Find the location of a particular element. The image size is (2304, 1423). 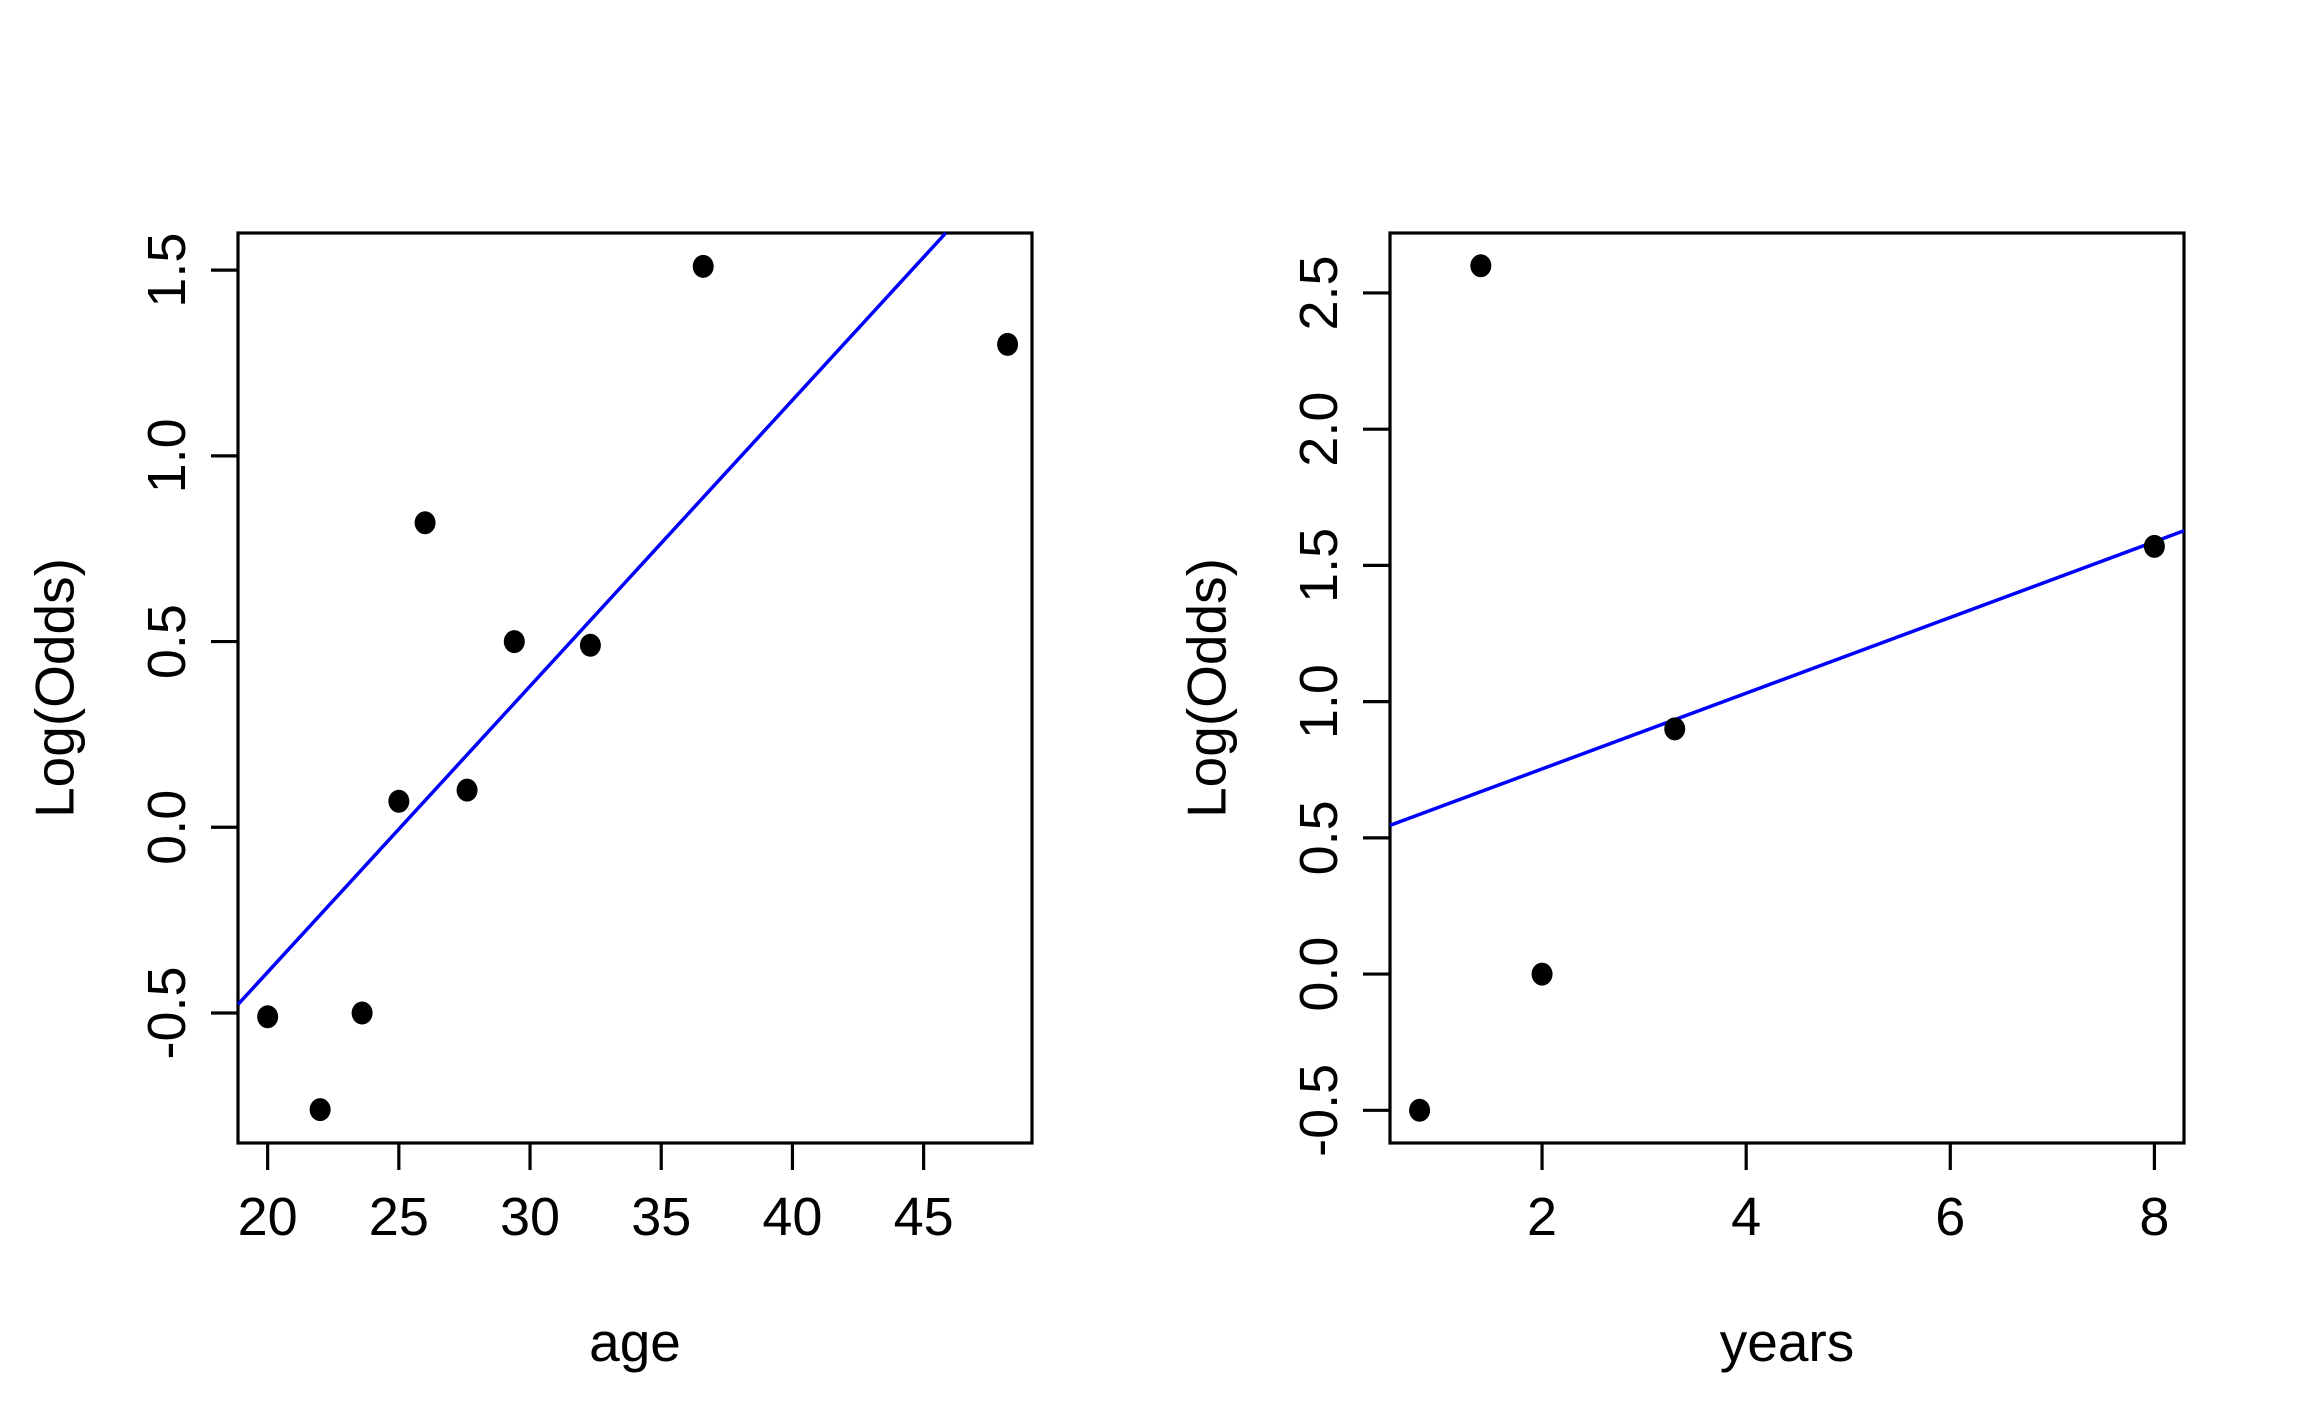

x-tick-label: 30 is located at coordinates (530, 1217).